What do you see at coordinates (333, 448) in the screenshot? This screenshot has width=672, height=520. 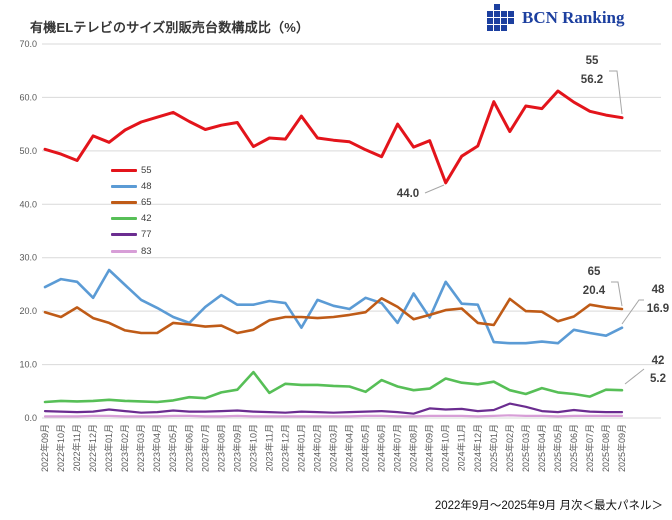 I see `x-axis-tick-label: 2024年03月` at bounding box center [333, 448].